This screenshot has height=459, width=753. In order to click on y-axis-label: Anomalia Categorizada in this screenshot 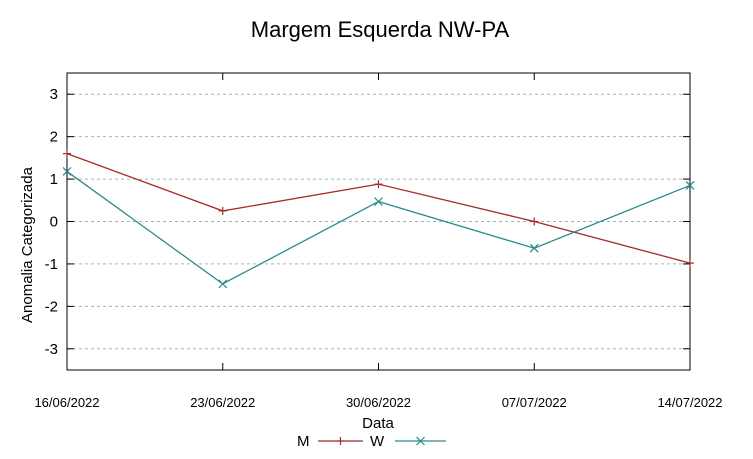, I will do `click(27, 244)`.